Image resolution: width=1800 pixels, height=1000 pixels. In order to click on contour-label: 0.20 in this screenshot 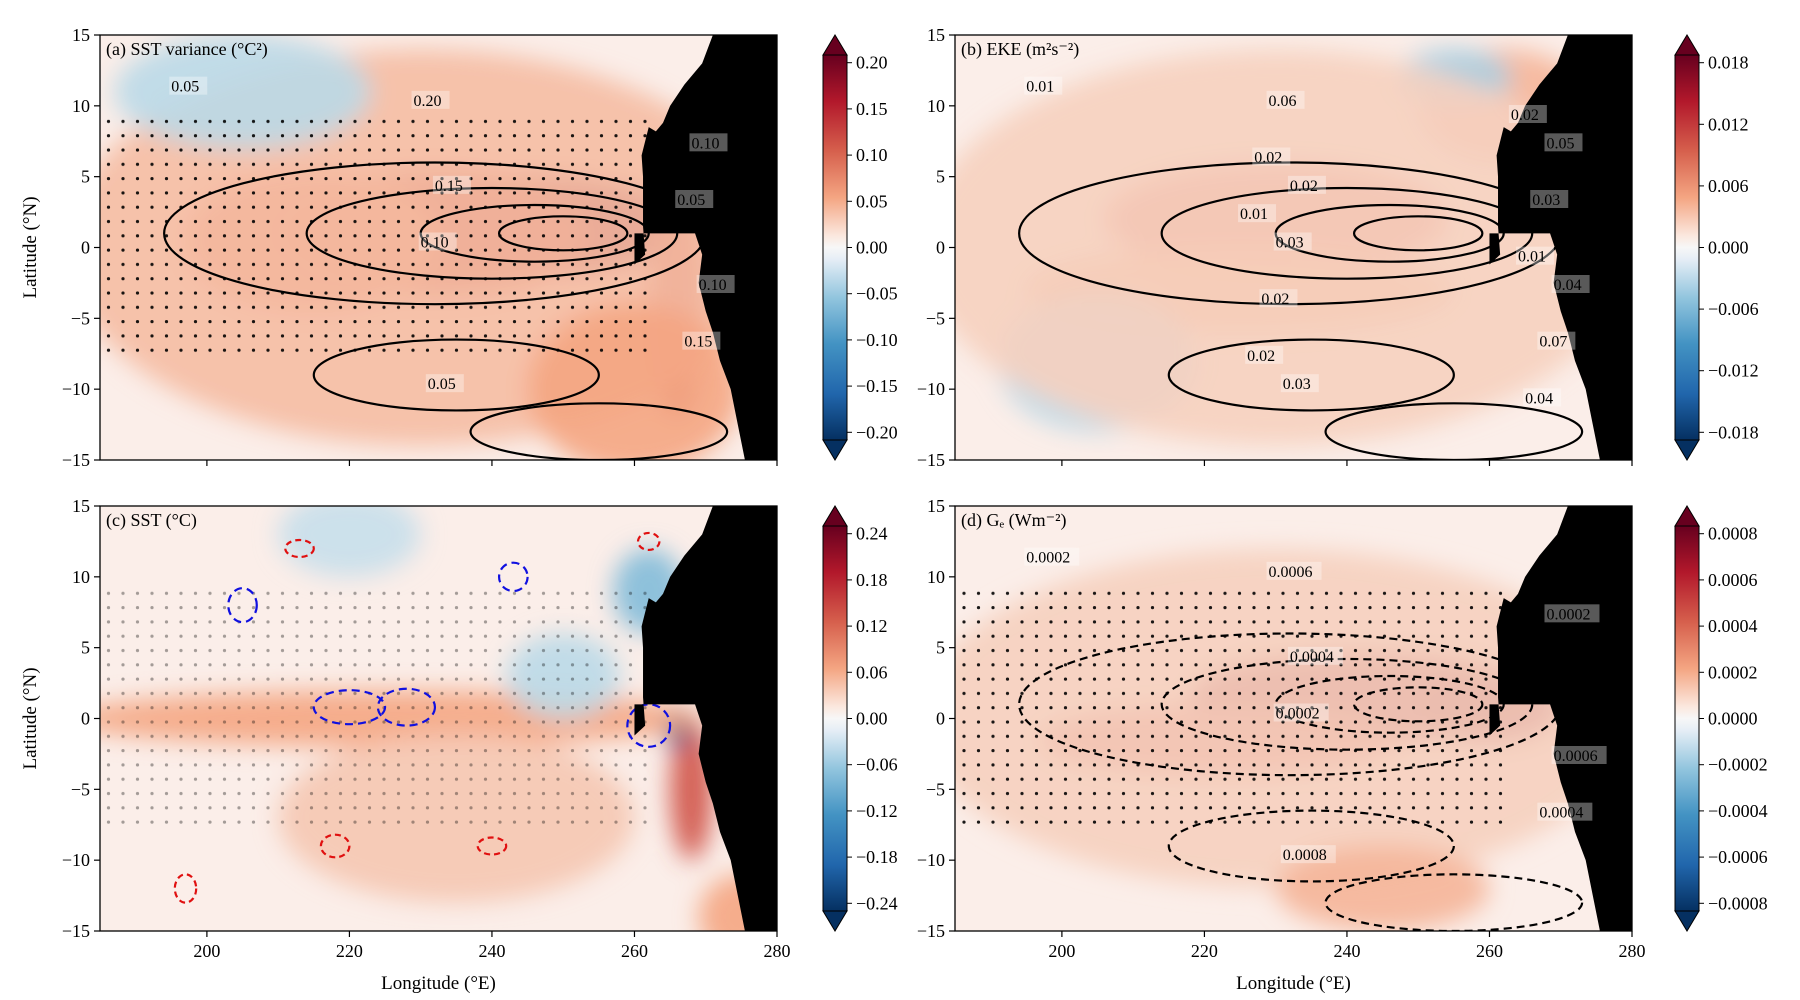, I will do `click(428, 101)`.